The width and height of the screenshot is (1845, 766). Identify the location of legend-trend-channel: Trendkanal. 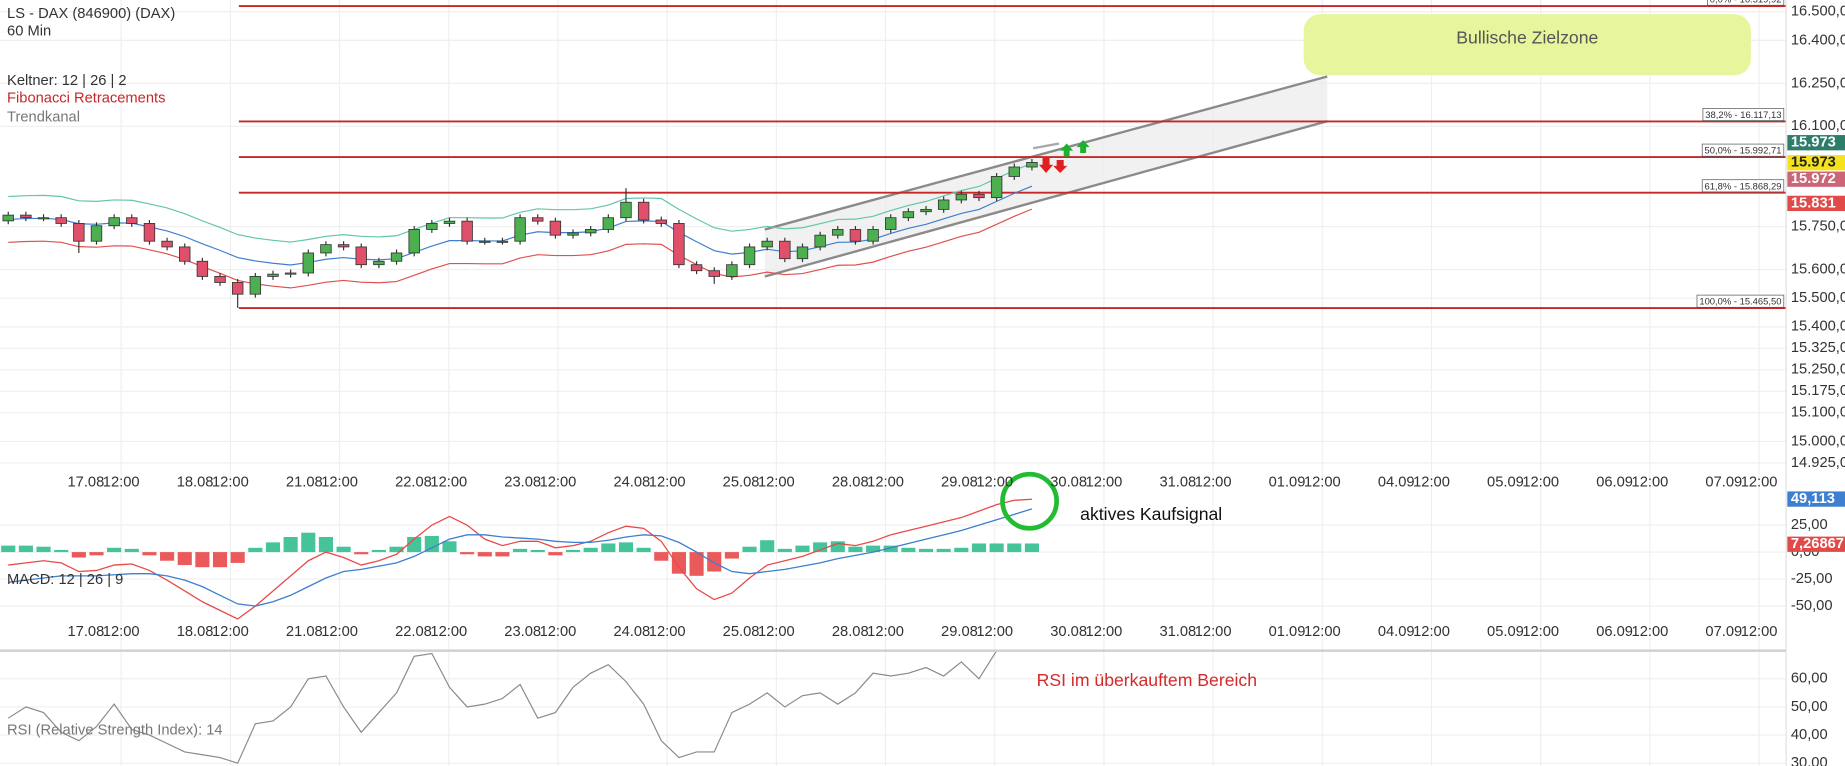
(43, 118).